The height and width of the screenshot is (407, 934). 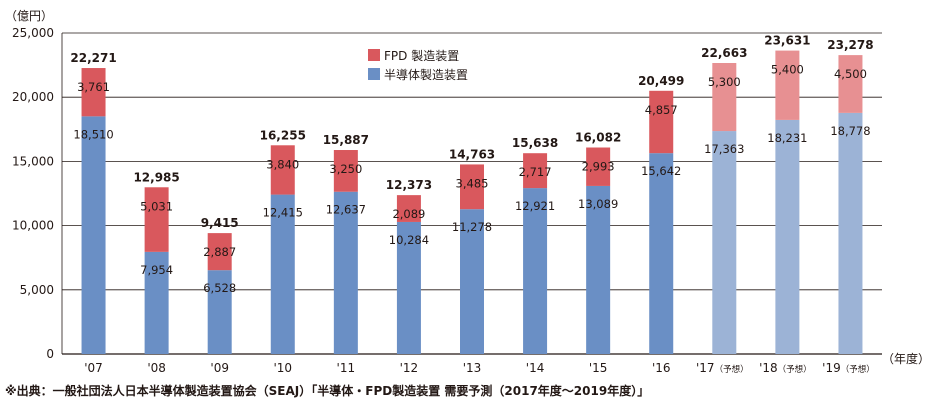 What do you see at coordinates (848, 368) in the screenshot?
I see `x-tick-label: '19（予想）` at bounding box center [848, 368].